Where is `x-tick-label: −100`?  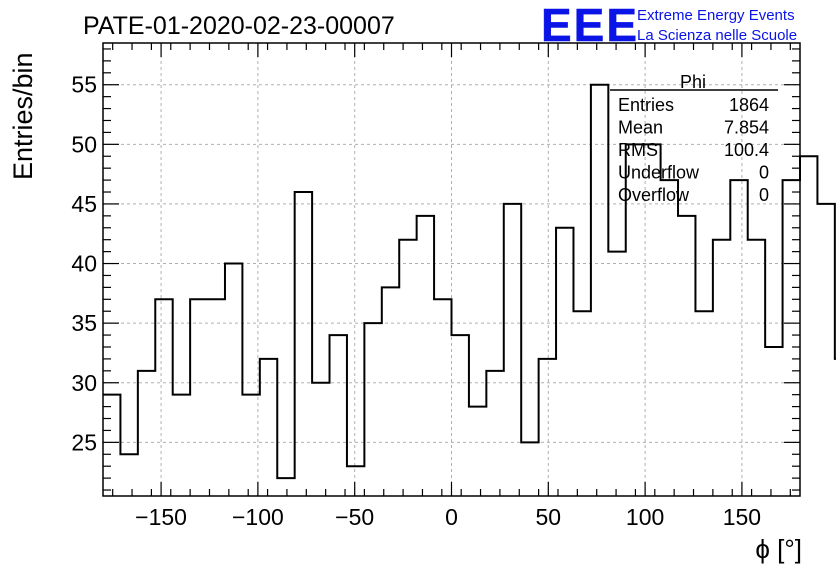
x-tick-label: −100 is located at coordinates (258, 517).